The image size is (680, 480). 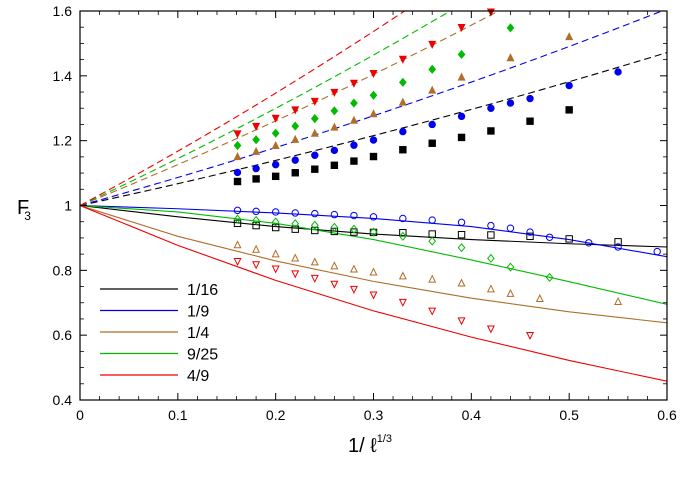 I want to click on x-tick-label: 0, so click(x=80, y=415).